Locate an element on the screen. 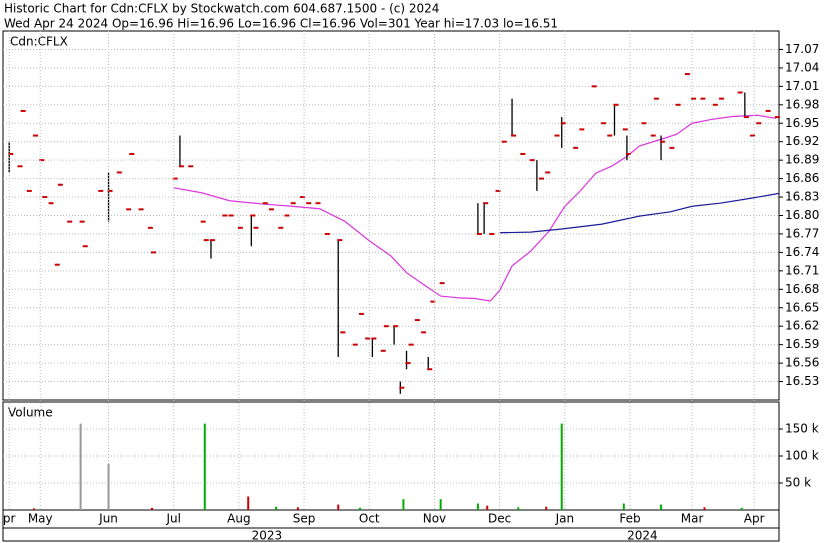 This screenshot has width=830, height=543. y-tick-label: 16.59 is located at coordinates (802, 344).